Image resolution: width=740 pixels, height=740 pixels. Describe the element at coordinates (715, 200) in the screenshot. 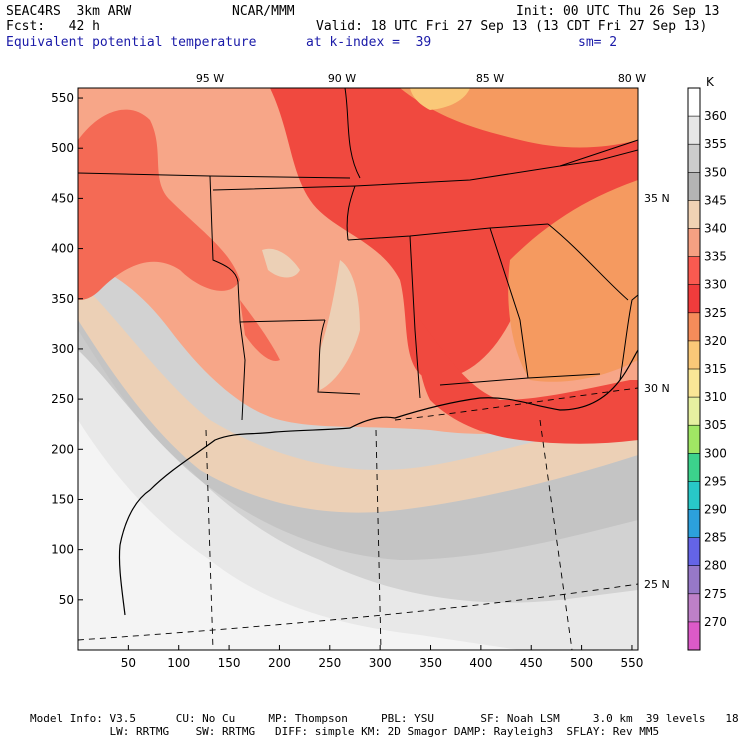

I see `colorbar-label: 345` at that location.